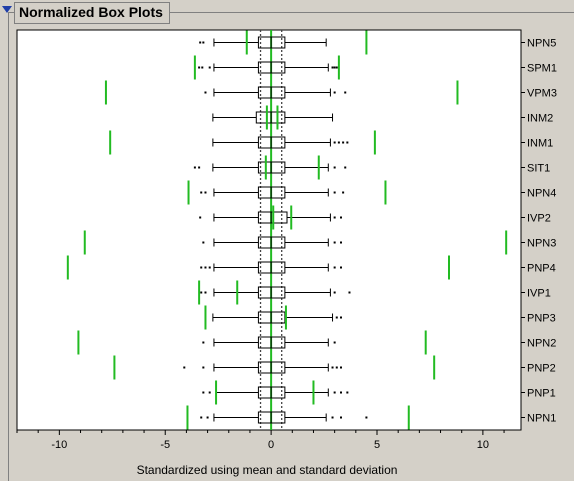 This screenshot has height=481, width=574. What do you see at coordinates (539, 294) in the screenshot?
I see `y-tick-label: IVP1` at bounding box center [539, 294].